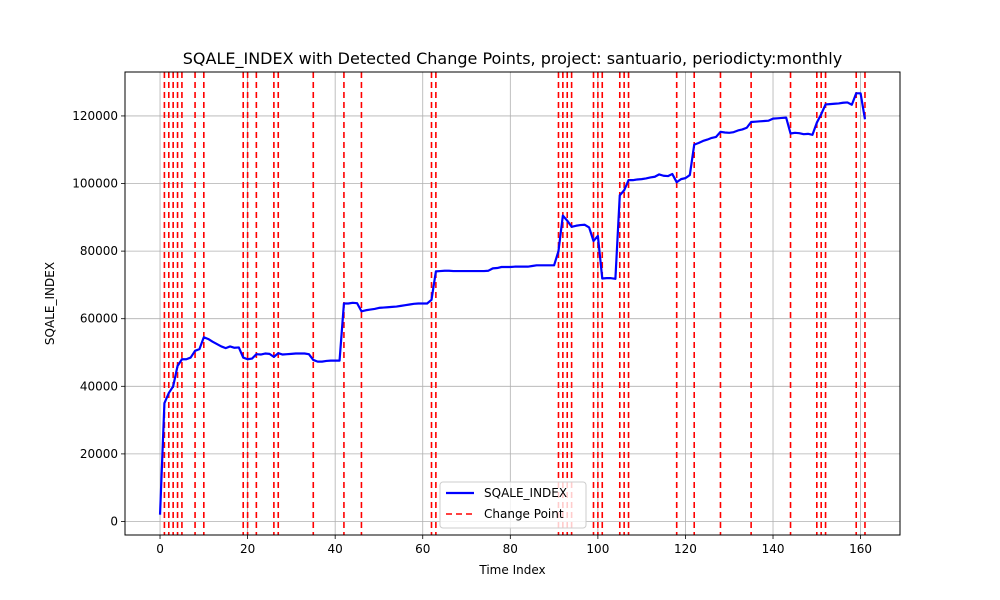 The image size is (1000, 600). I want to click on legend-box, so click(513, 505).